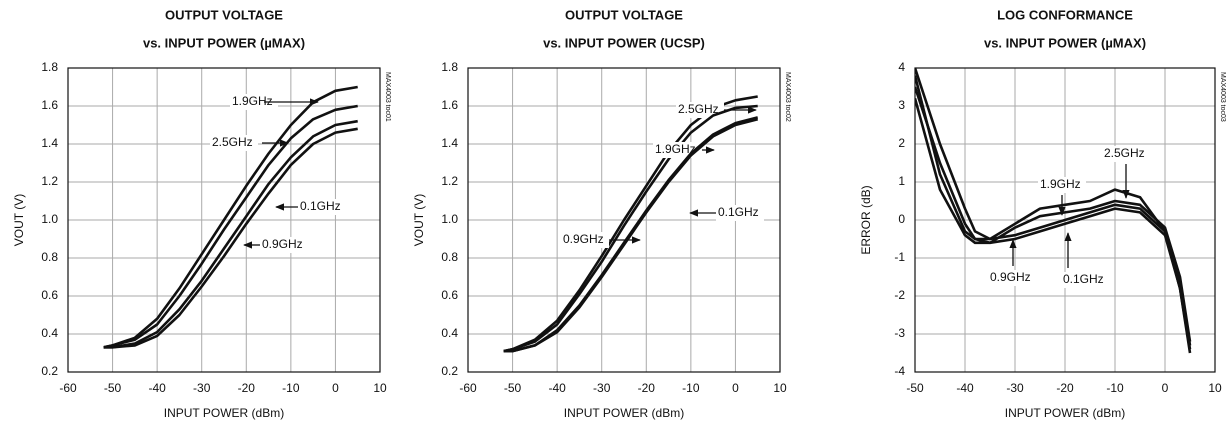 This screenshot has width=1231, height=425. Describe the element at coordinates (899, 371) in the screenshot. I see `y-tick-label: -4` at that location.